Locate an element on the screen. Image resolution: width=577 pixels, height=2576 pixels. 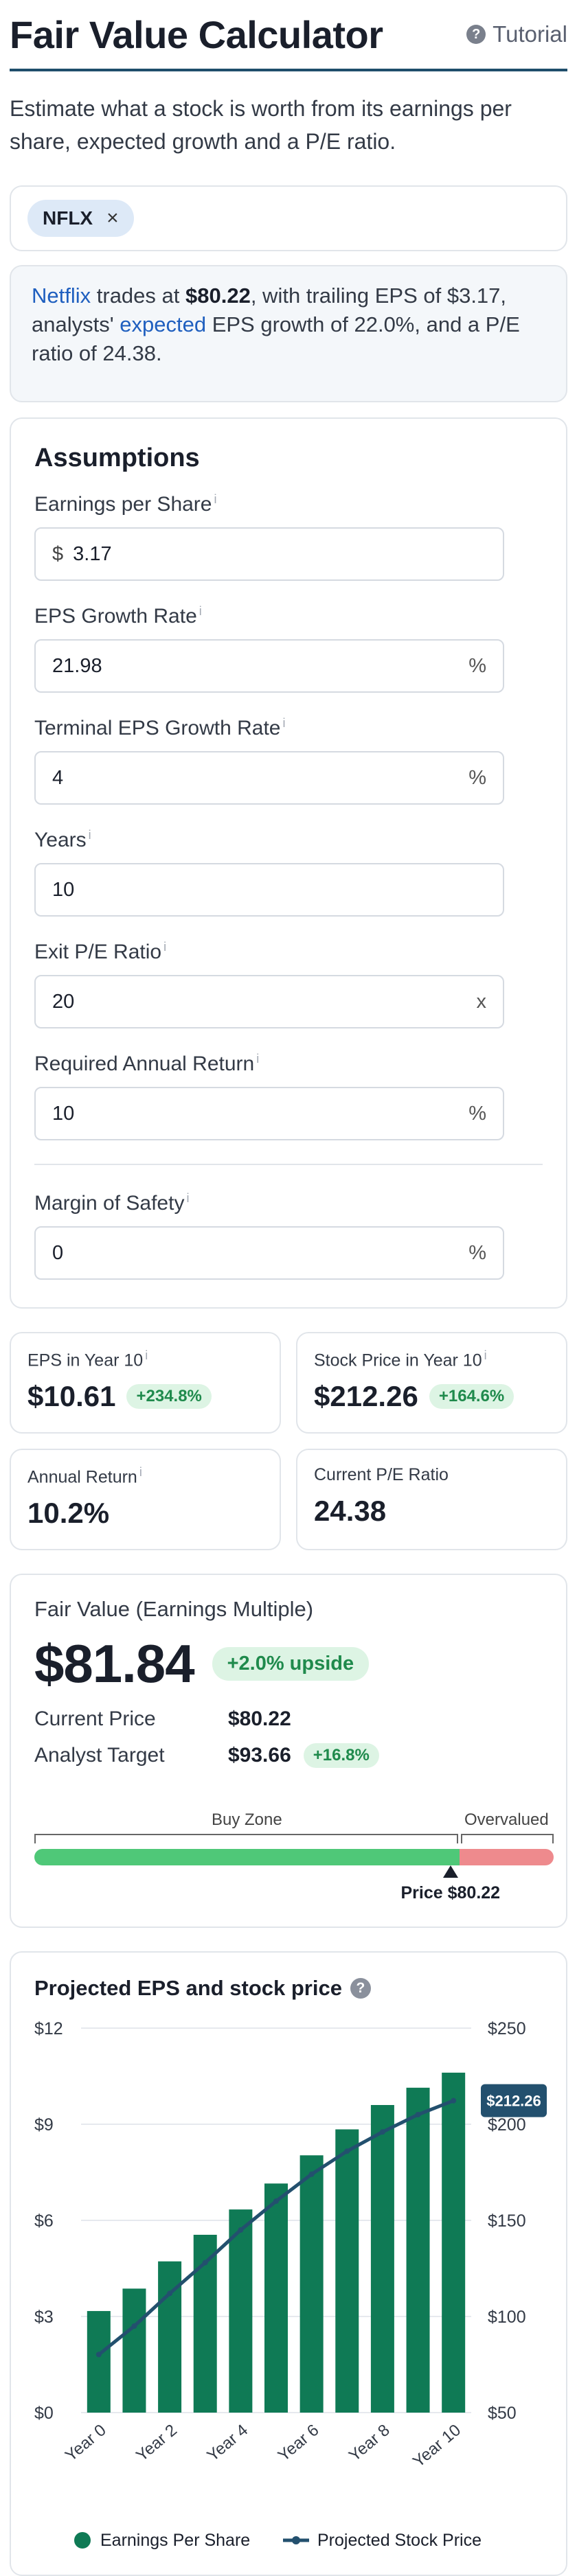
margin-input: 0 % is located at coordinates (269, 1253).